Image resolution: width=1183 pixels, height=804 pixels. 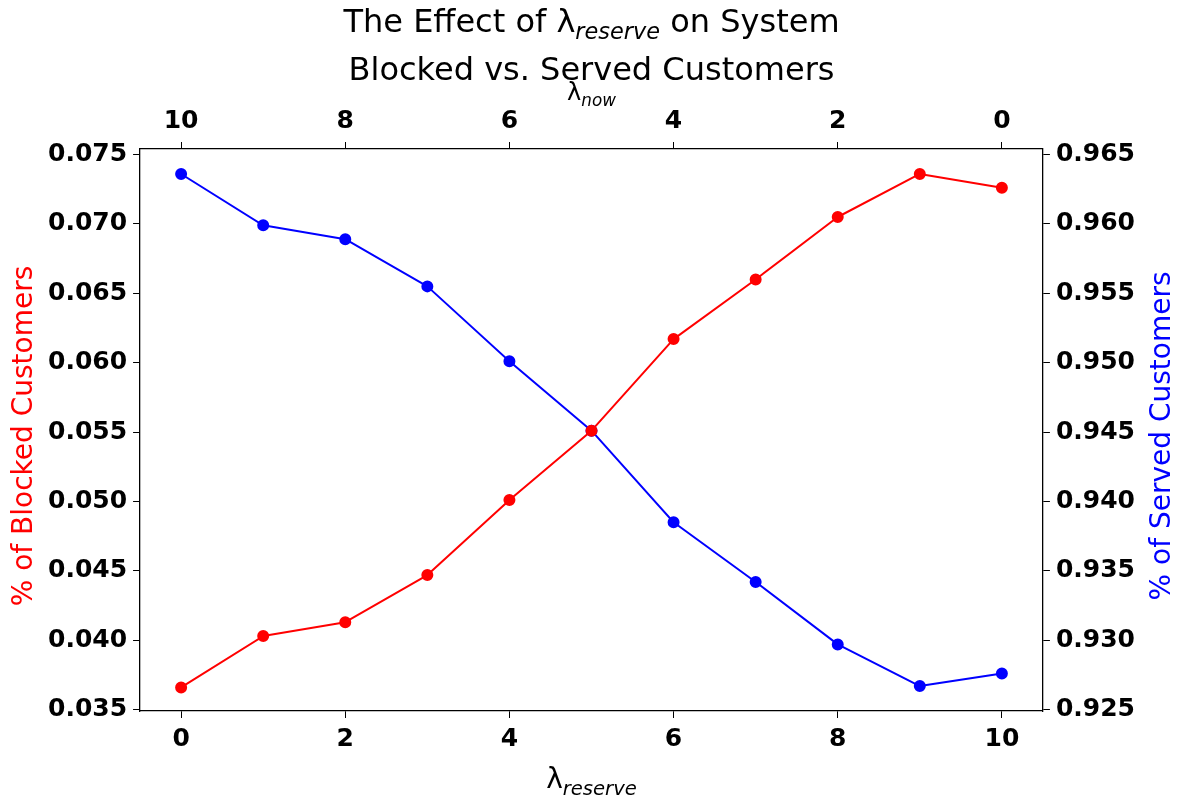 I want to click on y2-tick-label: 0.930, so click(x=1095, y=638).